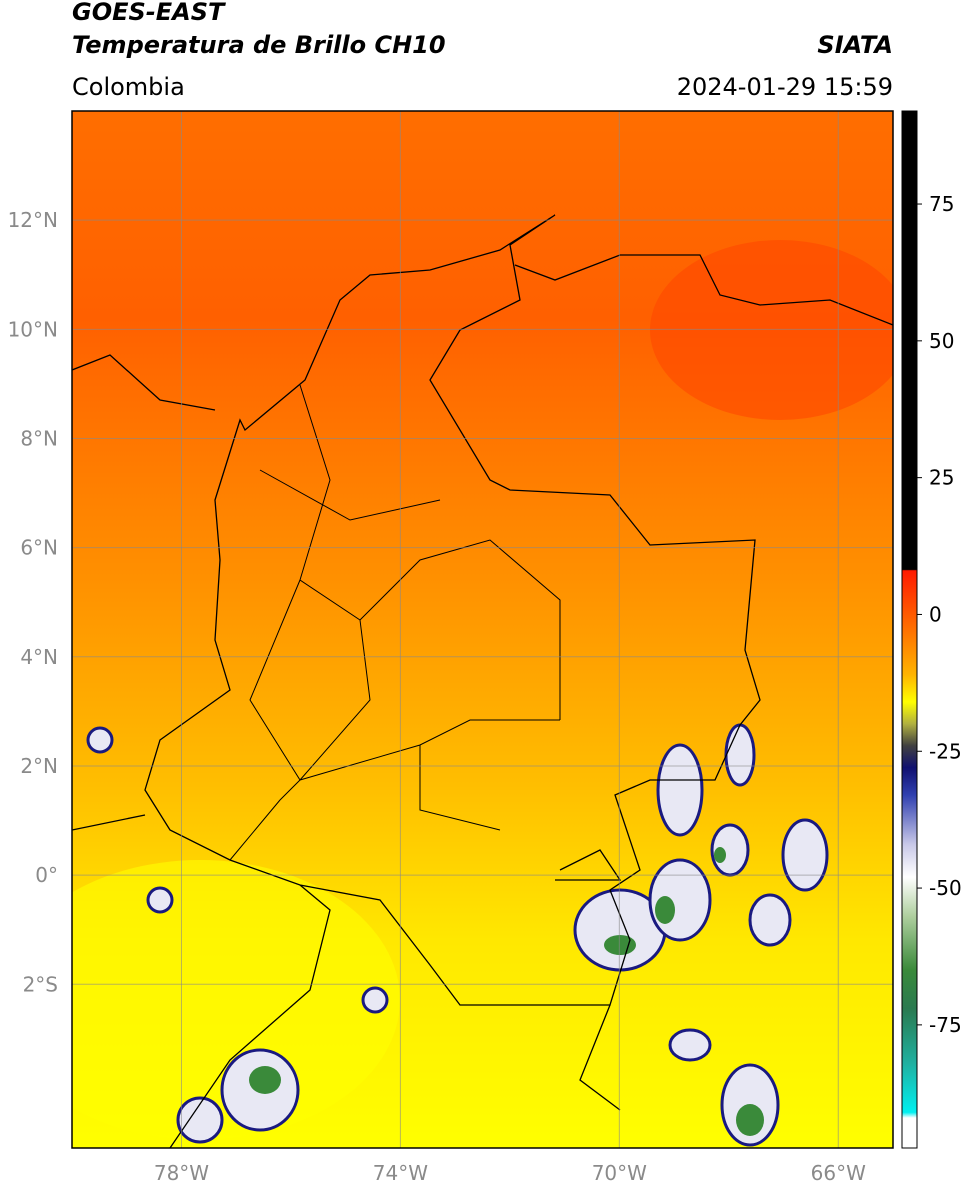 The image size is (966, 1190). I want to click on colorbar-tick-label: 50, so click(941, 341).